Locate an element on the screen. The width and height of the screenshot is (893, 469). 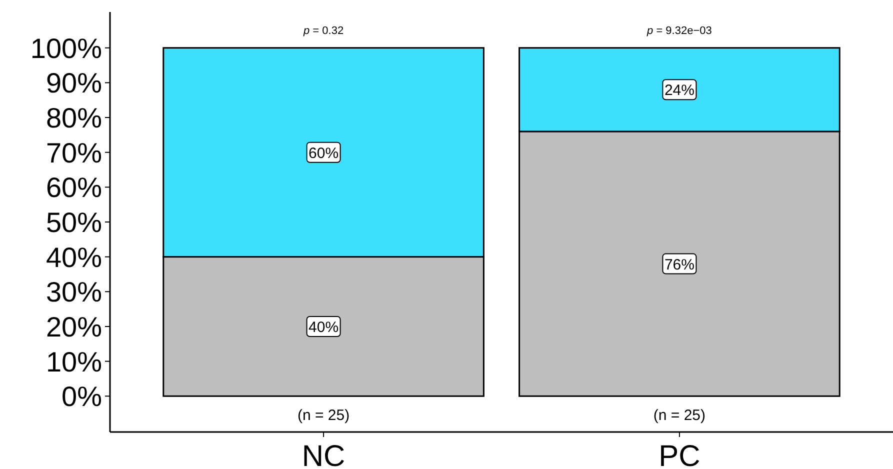
y-tick-label: 80% is located at coordinates (74, 118).